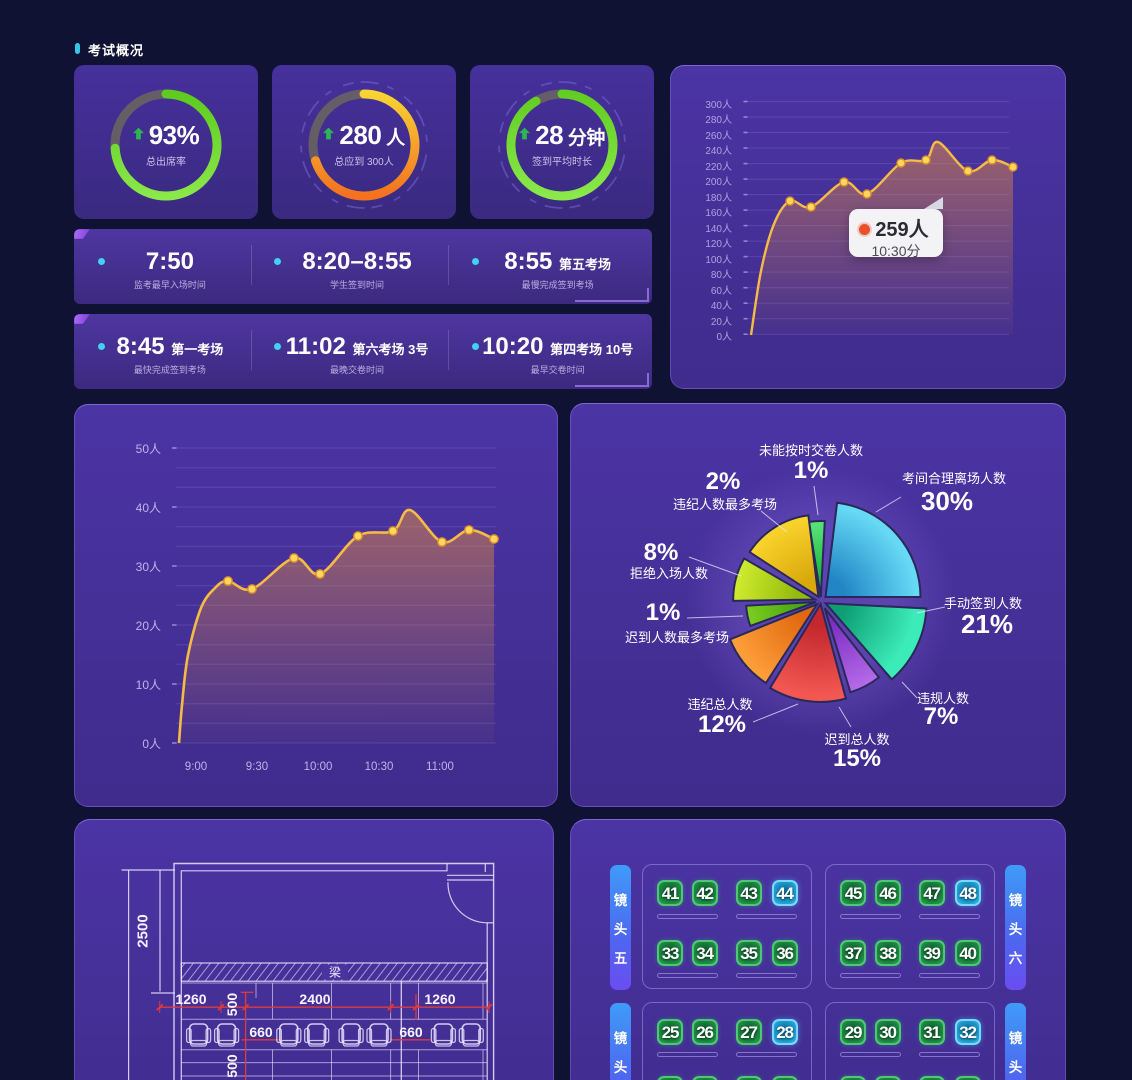 Image resolution: width=1132 pixels, height=1080 pixels. I want to click on svg-text: 2400, so click(314, 999).